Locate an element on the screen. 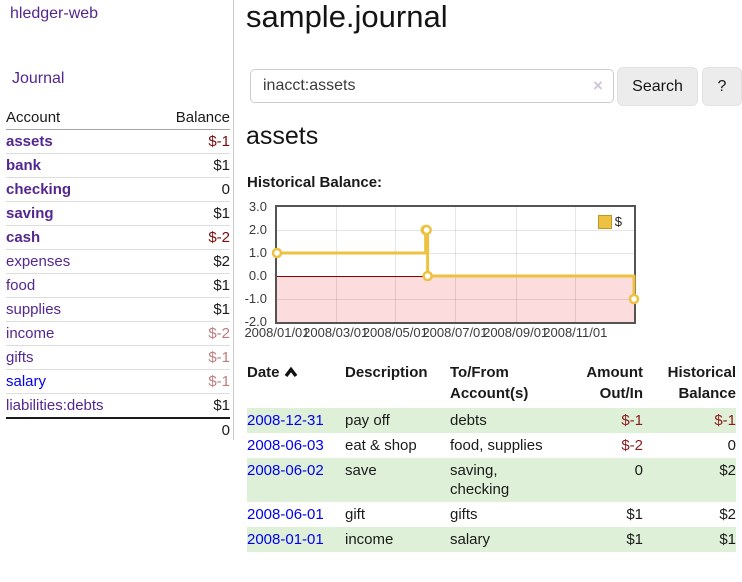 The height and width of the screenshot is (582, 742). account-link-income: income is located at coordinates (30, 333).